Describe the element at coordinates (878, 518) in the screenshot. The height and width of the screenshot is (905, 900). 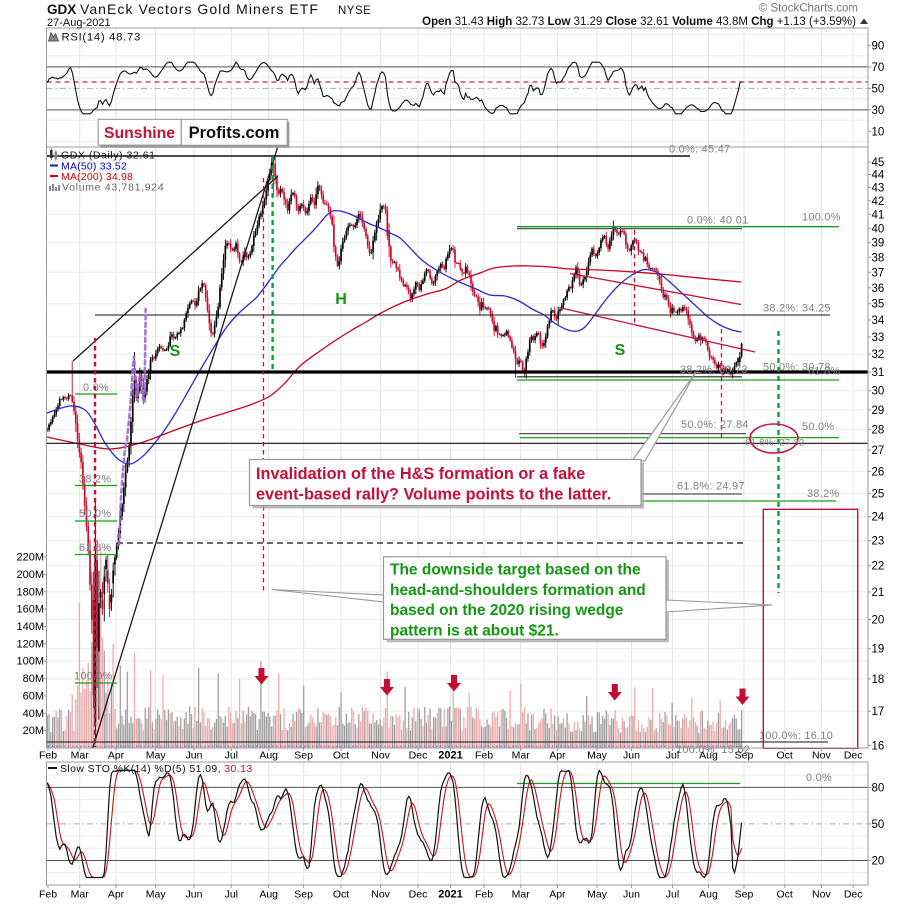
I see `svg-text: 24` at that location.